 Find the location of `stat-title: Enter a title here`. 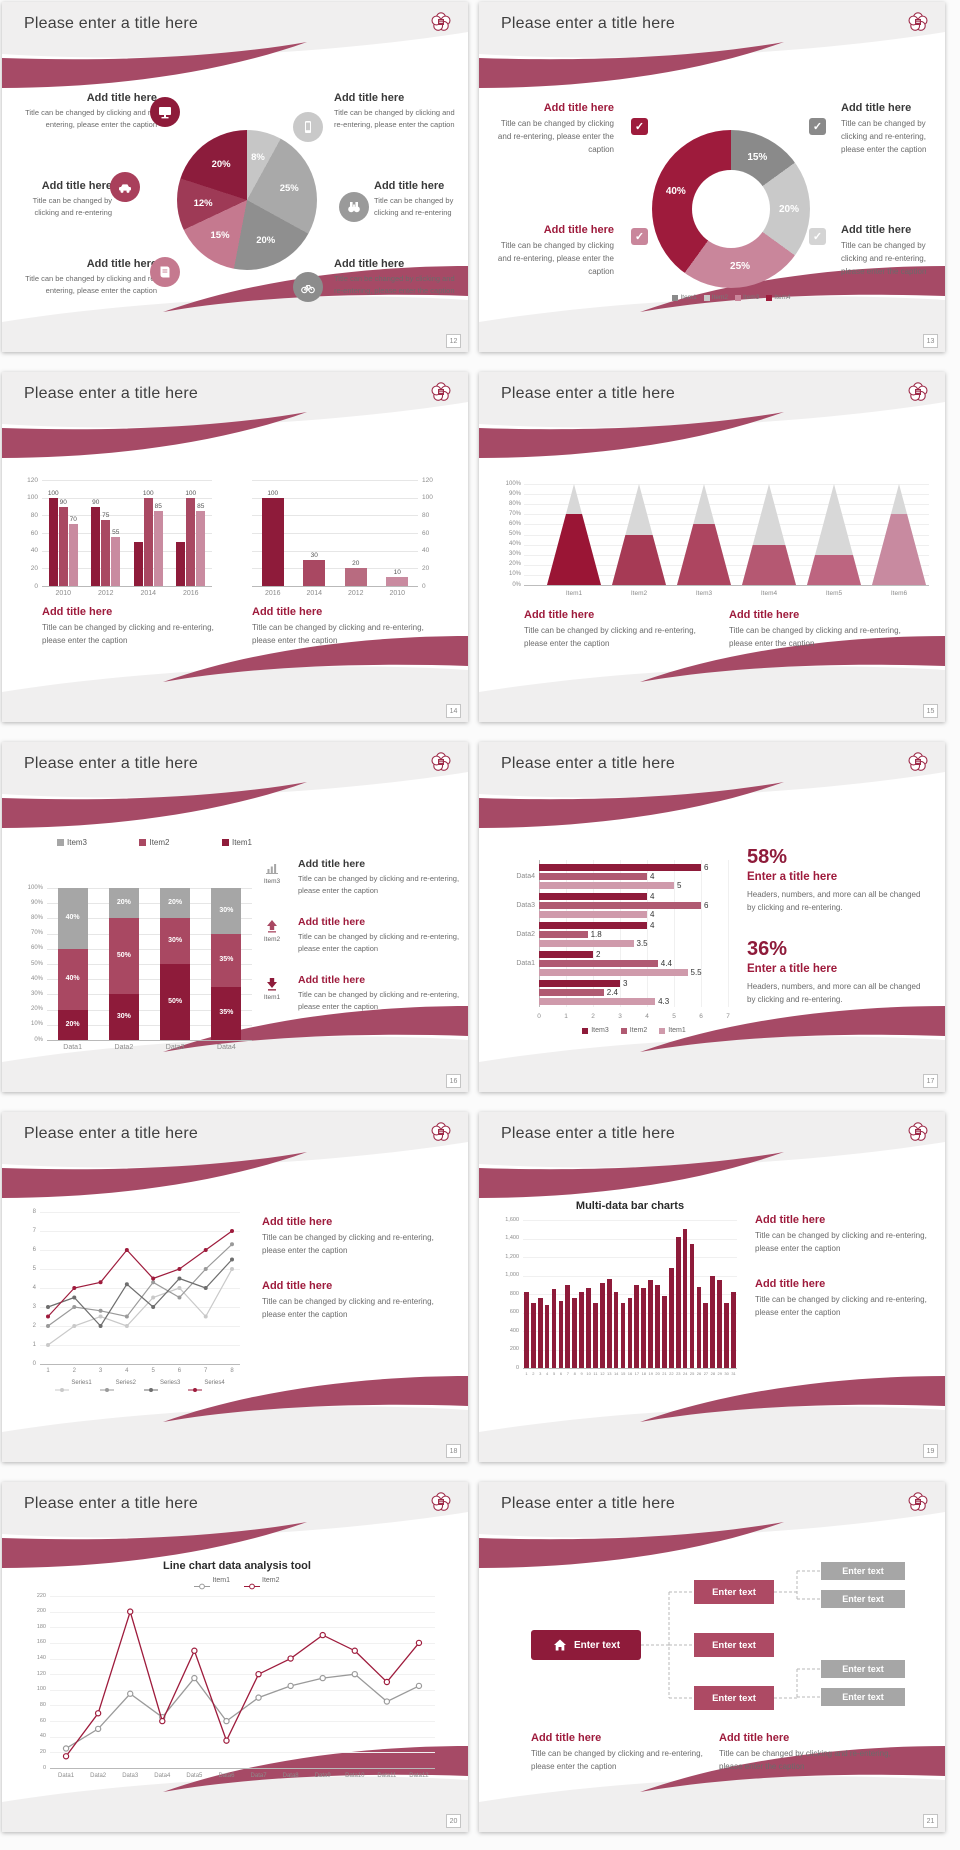

stat-title: Enter a title here is located at coordinates (792, 877).